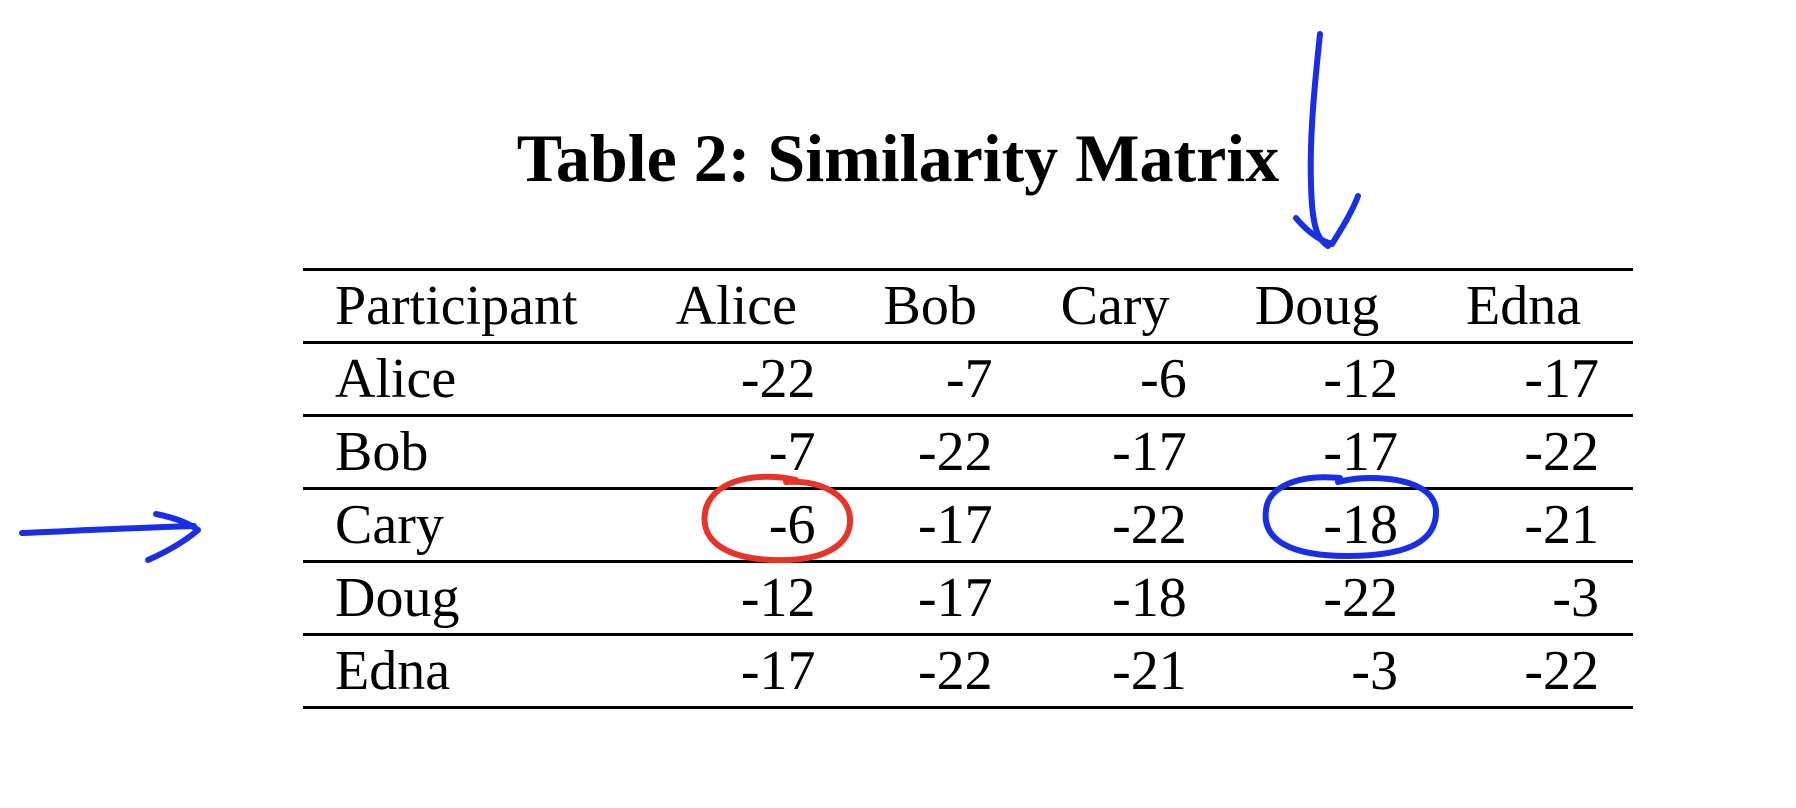 The width and height of the screenshot is (1796, 808). What do you see at coordinates (745, 306) in the screenshot?
I see `column-header-alice: Alice` at bounding box center [745, 306].